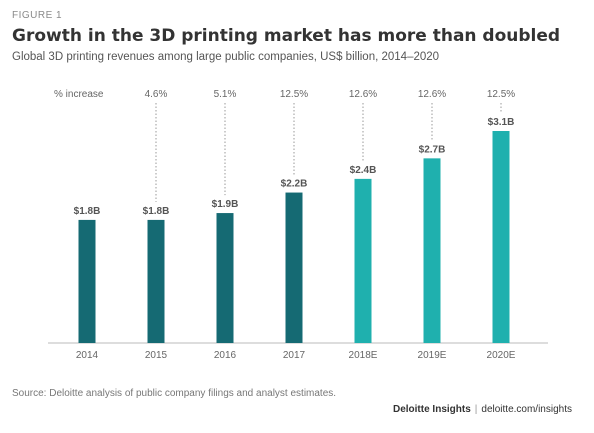  I want to click on bar-value-label: $2.7B, so click(432, 149).